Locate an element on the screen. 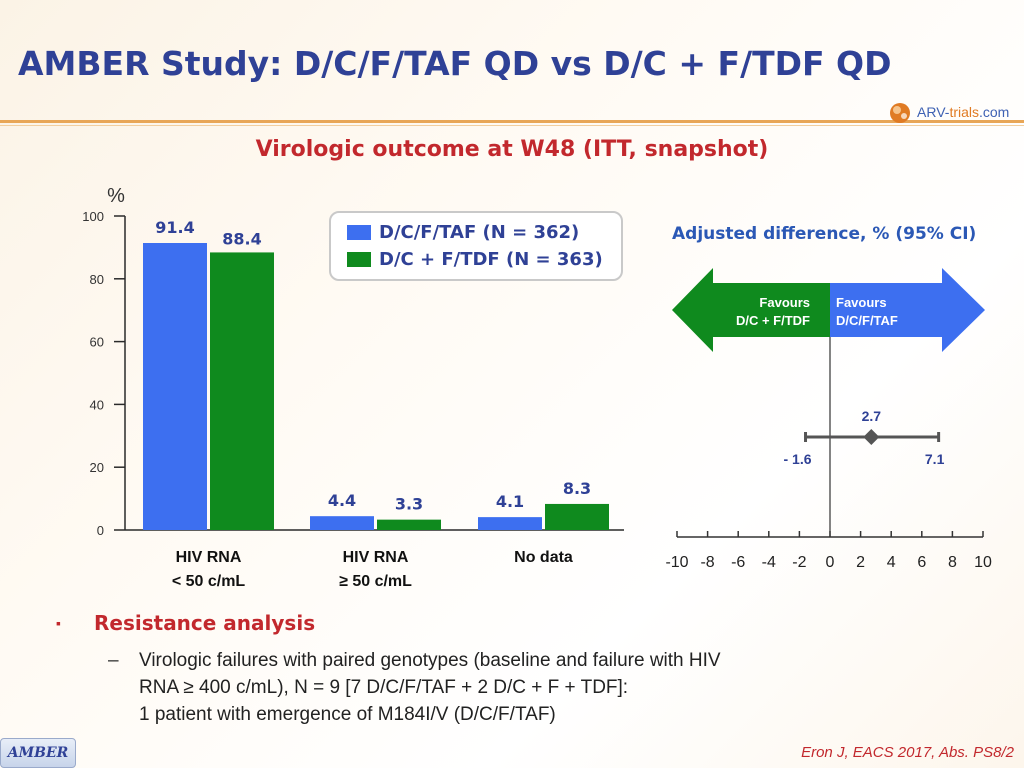  bar-value-label: 3.3 is located at coordinates (409, 504).